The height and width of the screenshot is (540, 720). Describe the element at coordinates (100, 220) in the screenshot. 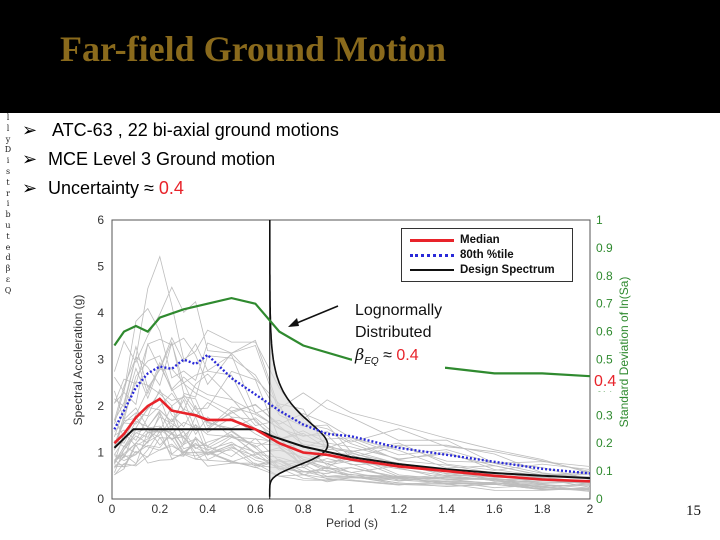

I see `y-tick-label: 6` at that location.